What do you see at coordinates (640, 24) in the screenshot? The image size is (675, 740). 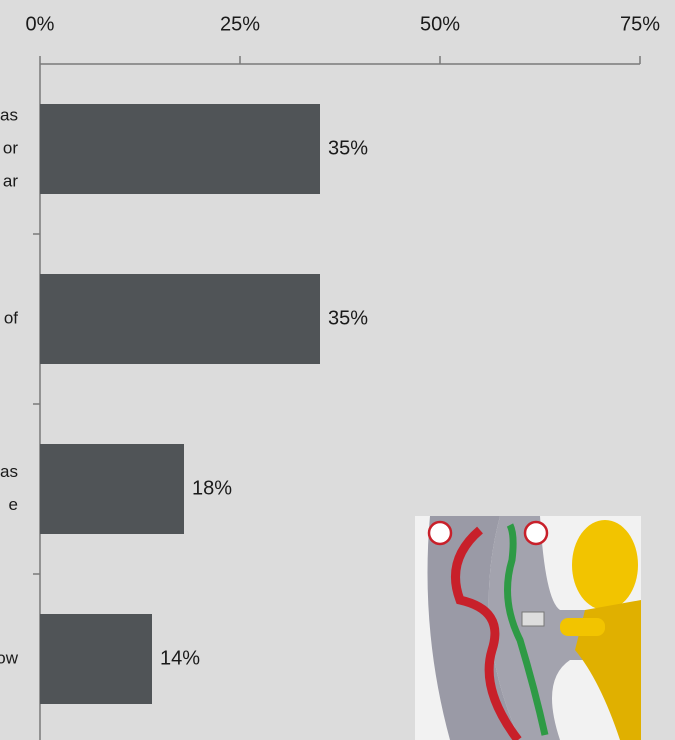 I see `x-tick-label: 75%` at bounding box center [640, 24].